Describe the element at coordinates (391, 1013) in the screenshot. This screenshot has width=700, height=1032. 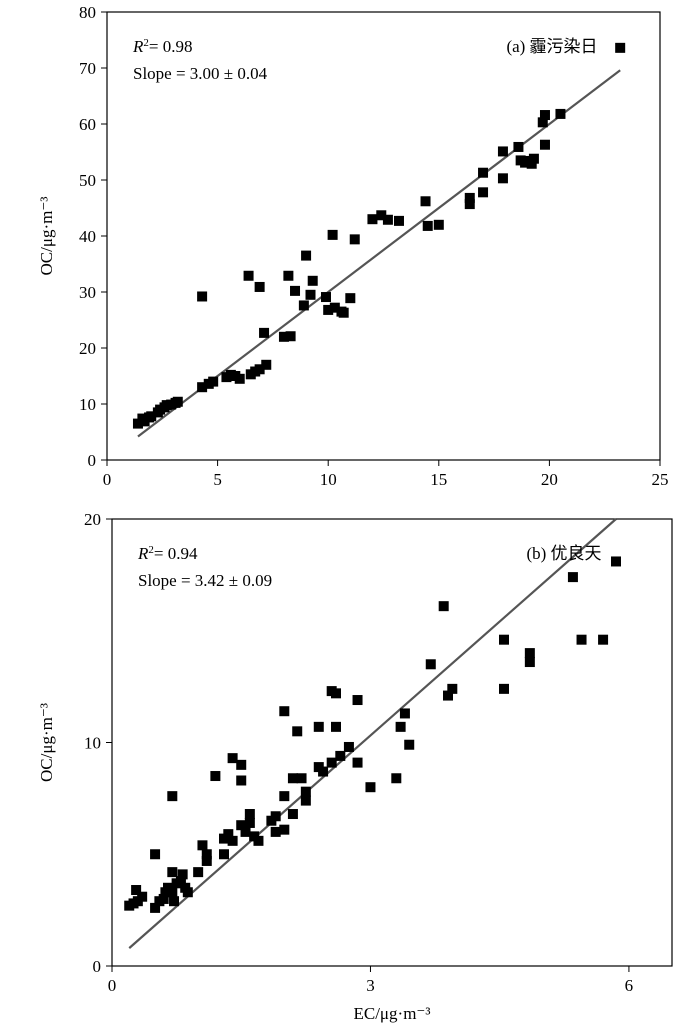
I see `panel-b-x-axis-label: EC/μg·m⁻³` at that location.